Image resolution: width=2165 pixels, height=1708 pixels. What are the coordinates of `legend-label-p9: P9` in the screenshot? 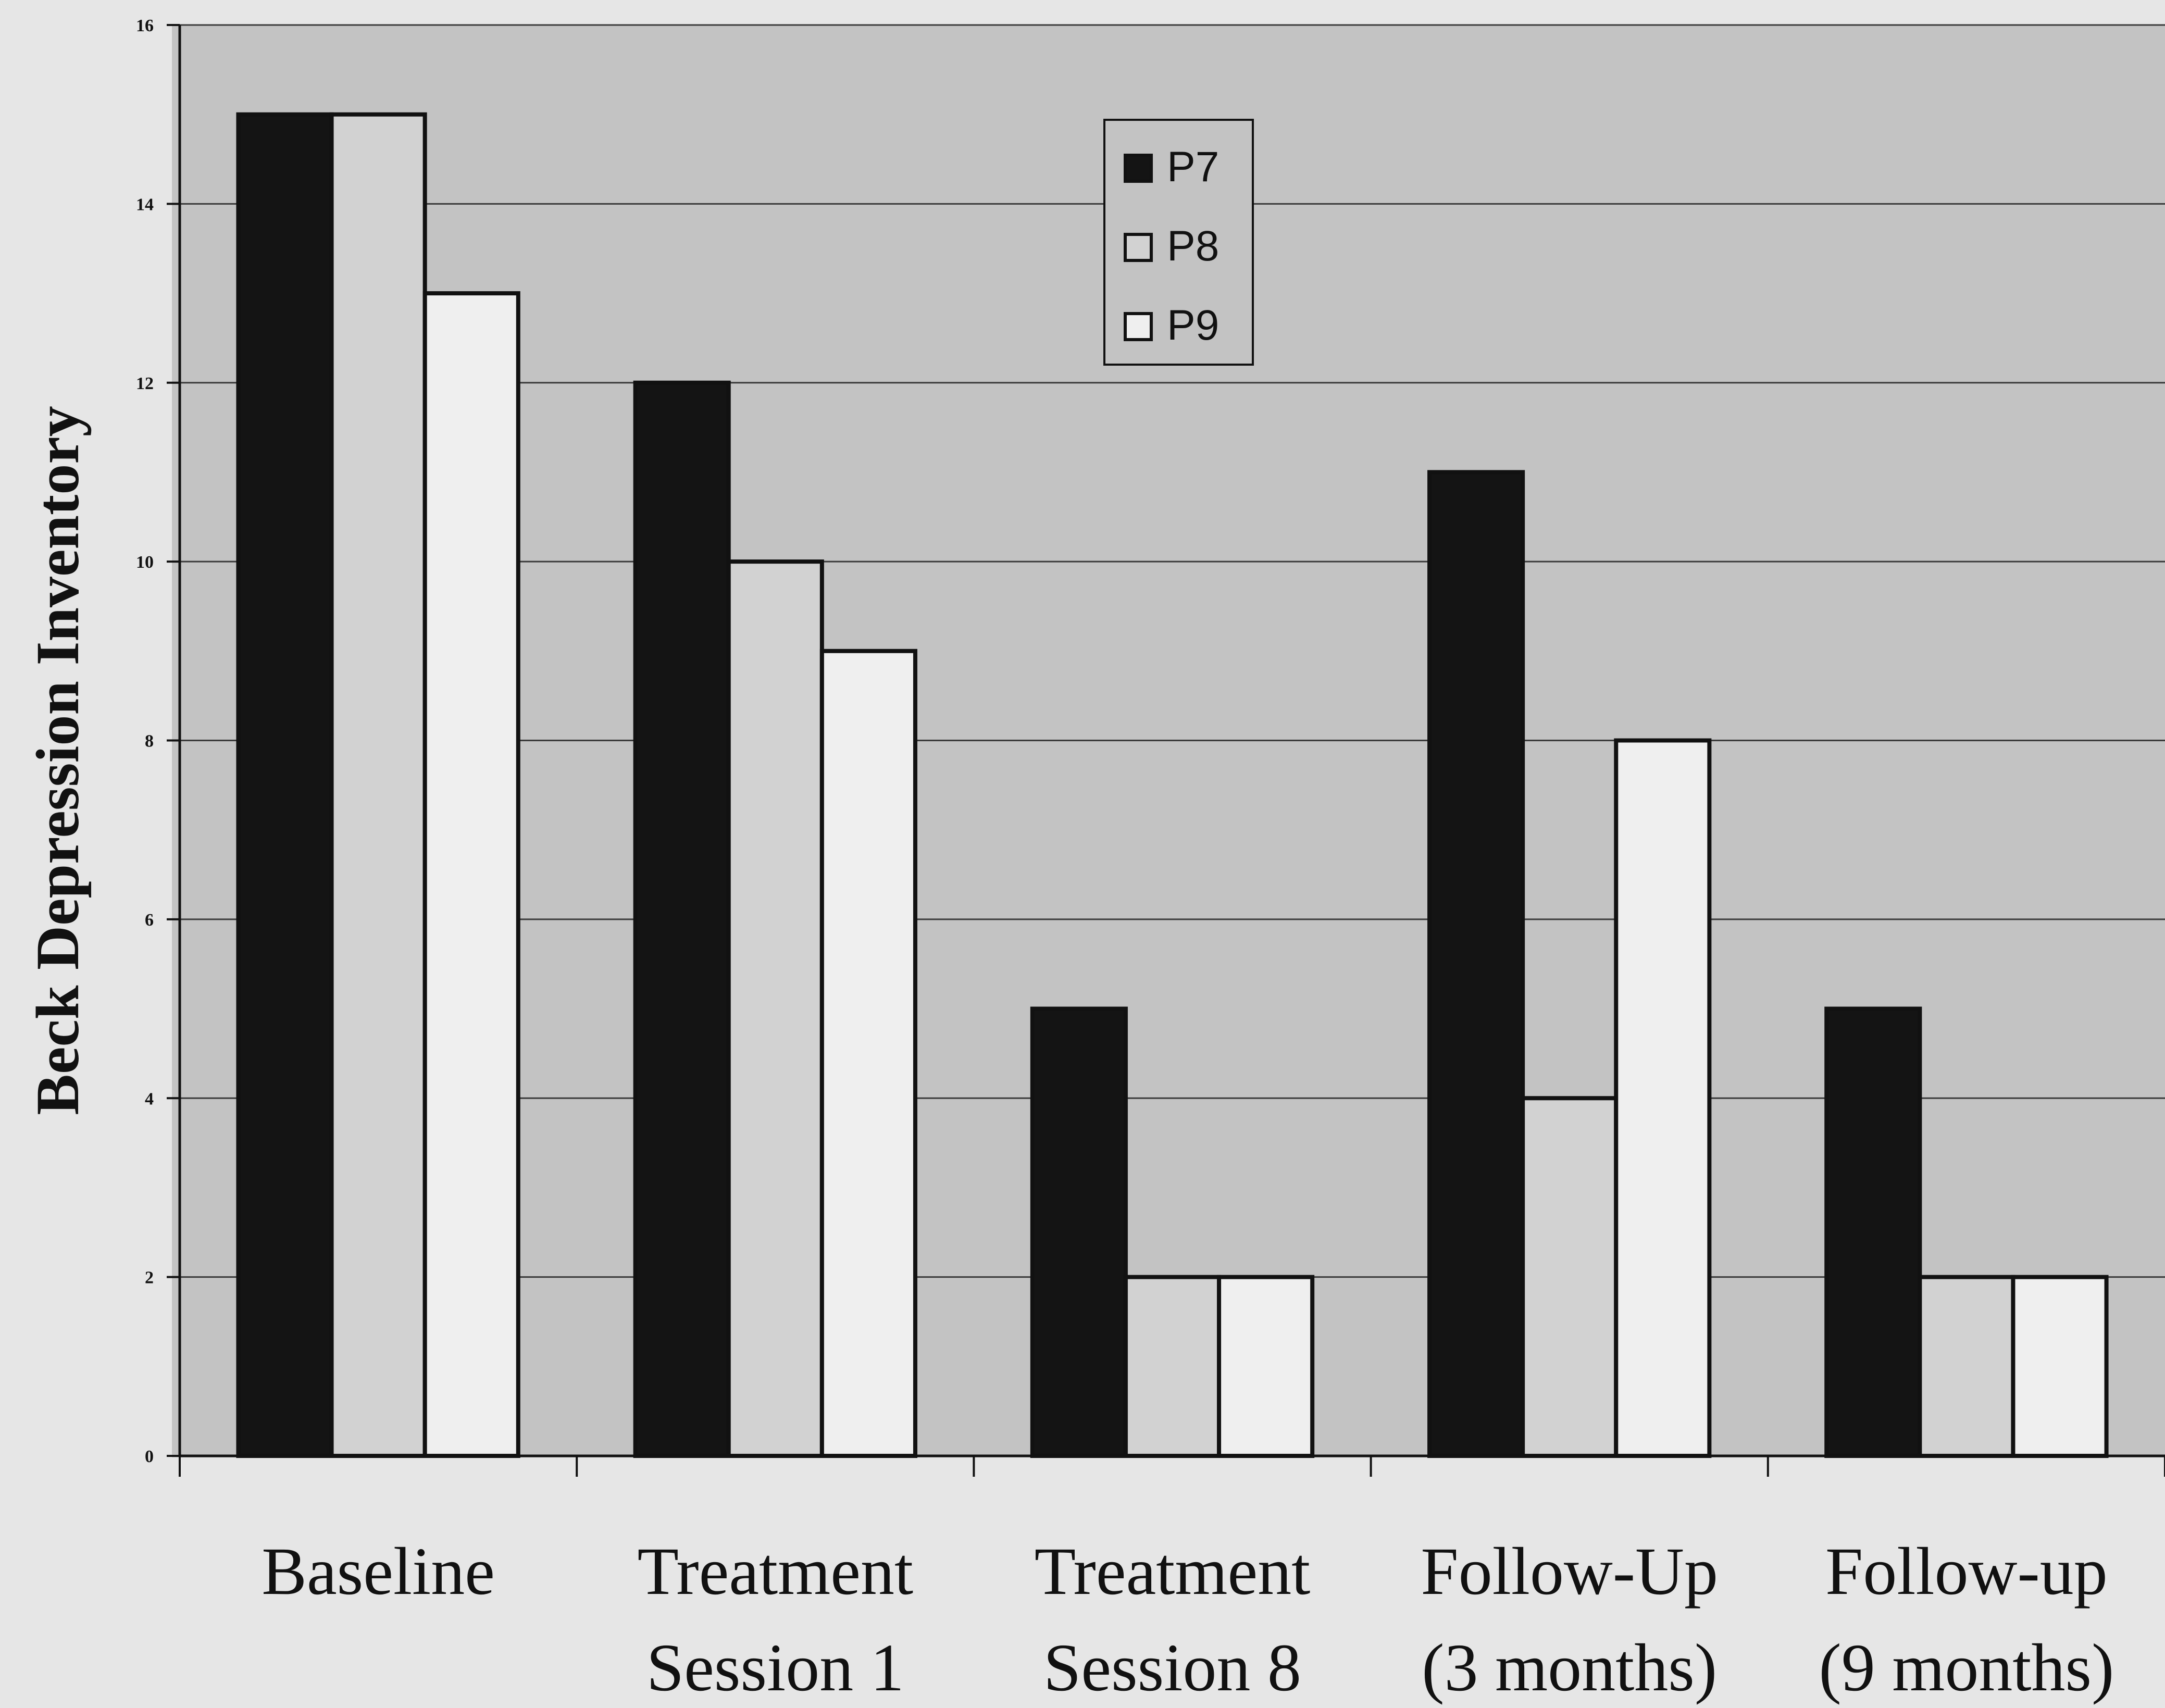 It's located at (1193, 326).